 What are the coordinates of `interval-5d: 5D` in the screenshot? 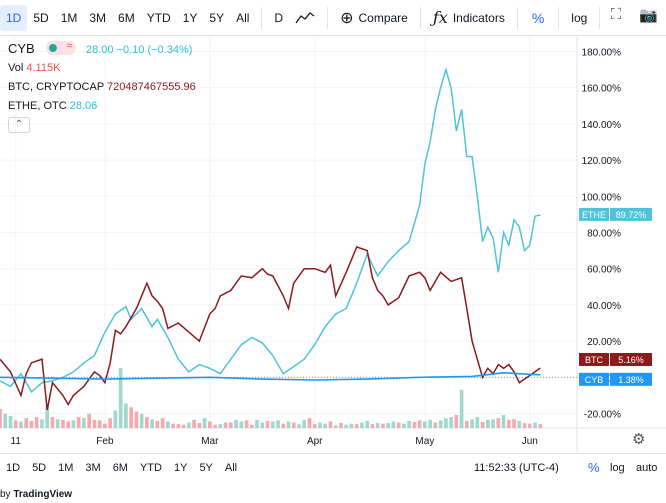 It's located at (41, 17).